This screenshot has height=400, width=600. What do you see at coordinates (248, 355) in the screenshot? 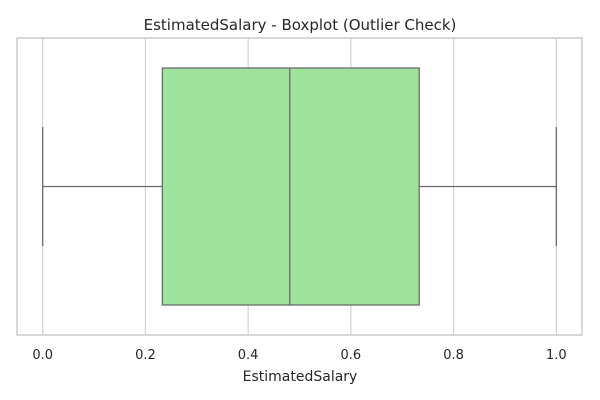
I see `x-tick-label: 0.4` at bounding box center [248, 355].